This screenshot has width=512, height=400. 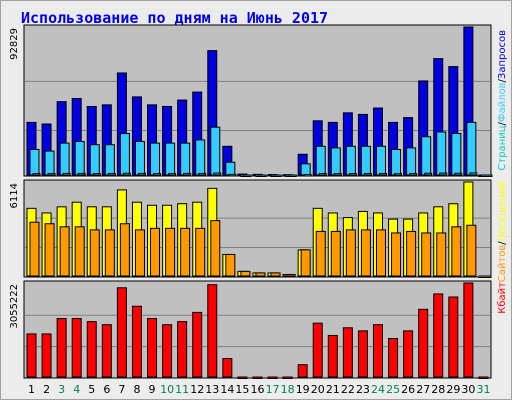 I want to click on bar-visits-Сайтов-27, so click(x=426, y=254).